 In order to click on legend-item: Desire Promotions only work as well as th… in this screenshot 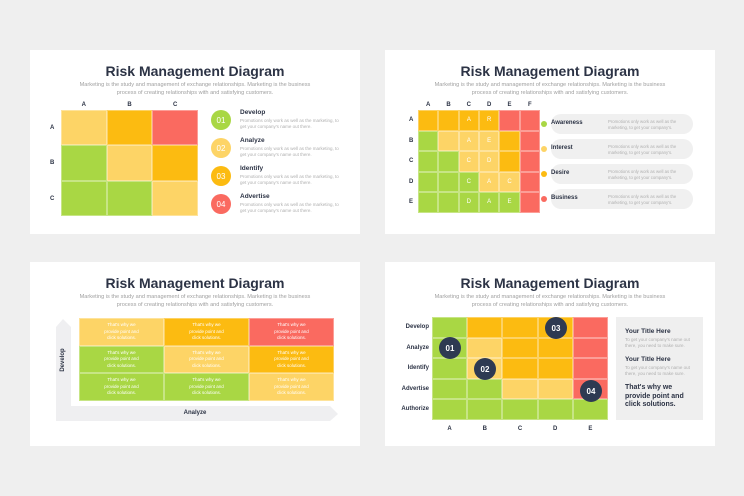, I will do `click(617, 174)`.